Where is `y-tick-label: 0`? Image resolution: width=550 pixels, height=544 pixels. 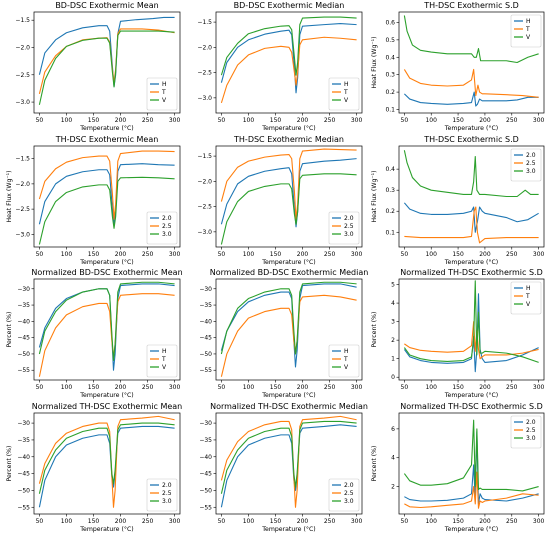 y-tick-label: 0 is located at coordinates (393, 377).